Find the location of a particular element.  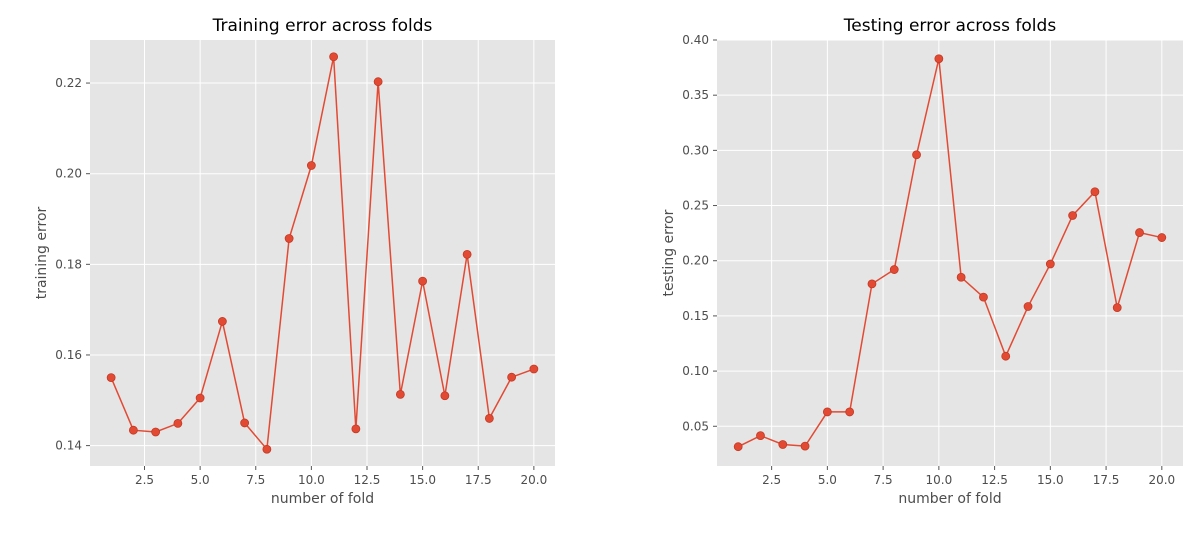

chart-1-y-tick-label: 0.35 is located at coordinates (695, 95).